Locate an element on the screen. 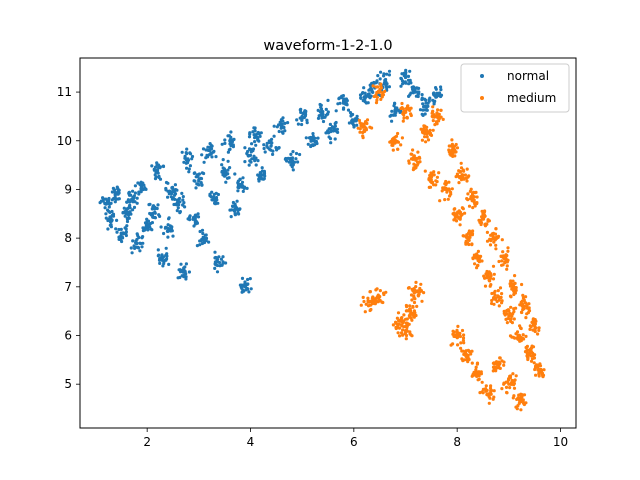  y-axis: 5 6 7 8 9 10 11 is located at coordinates (68, 238).